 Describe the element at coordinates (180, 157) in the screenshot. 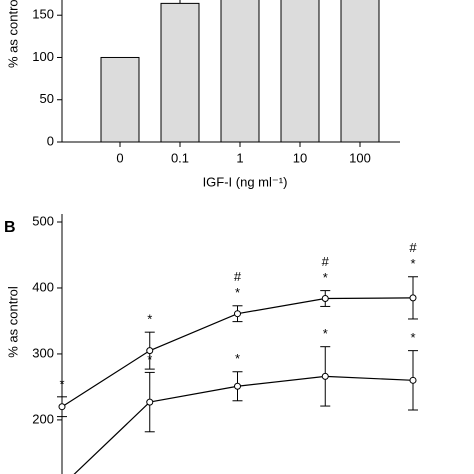

I see `x-tick-label: 0.1` at that location.